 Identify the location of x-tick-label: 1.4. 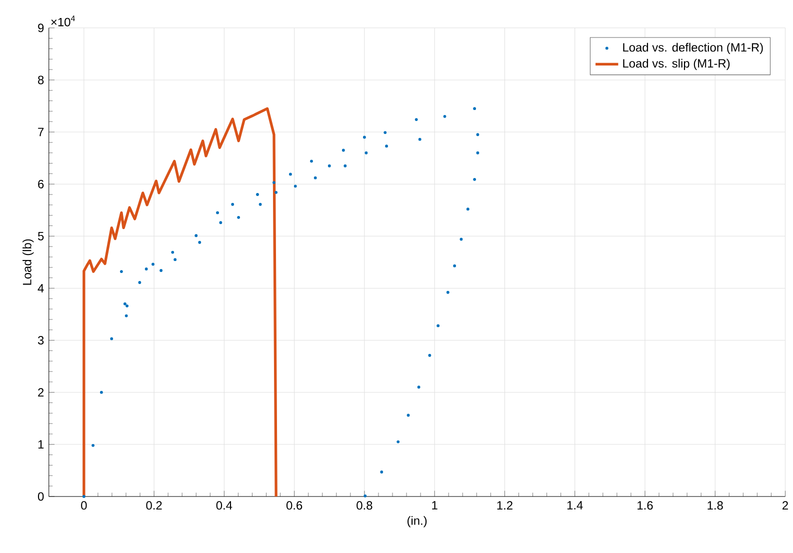
(575, 505).